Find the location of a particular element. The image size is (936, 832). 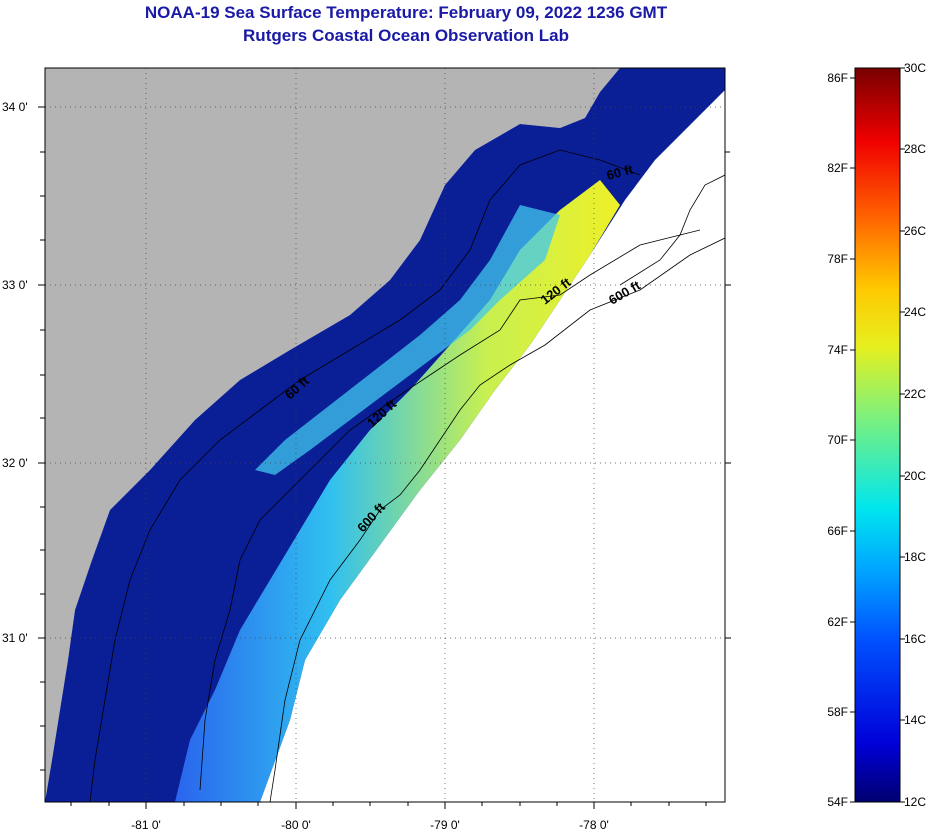

colorbar-c-label: 12C is located at coordinates (915, 802).